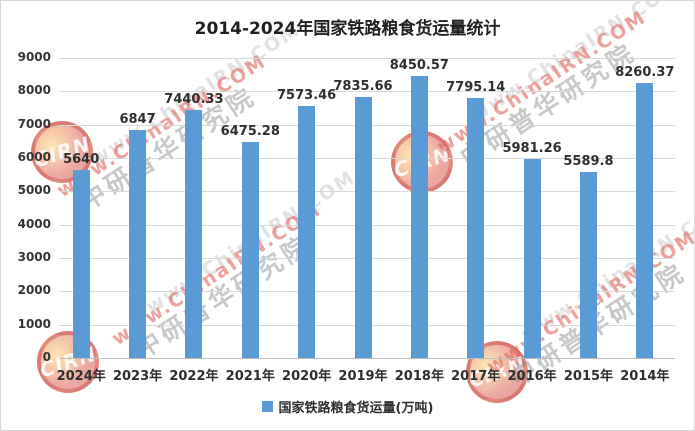 The image size is (695, 431). Describe the element at coordinates (532, 148) in the screenshot. I see `bar-value-label: 5981.26` at that location.